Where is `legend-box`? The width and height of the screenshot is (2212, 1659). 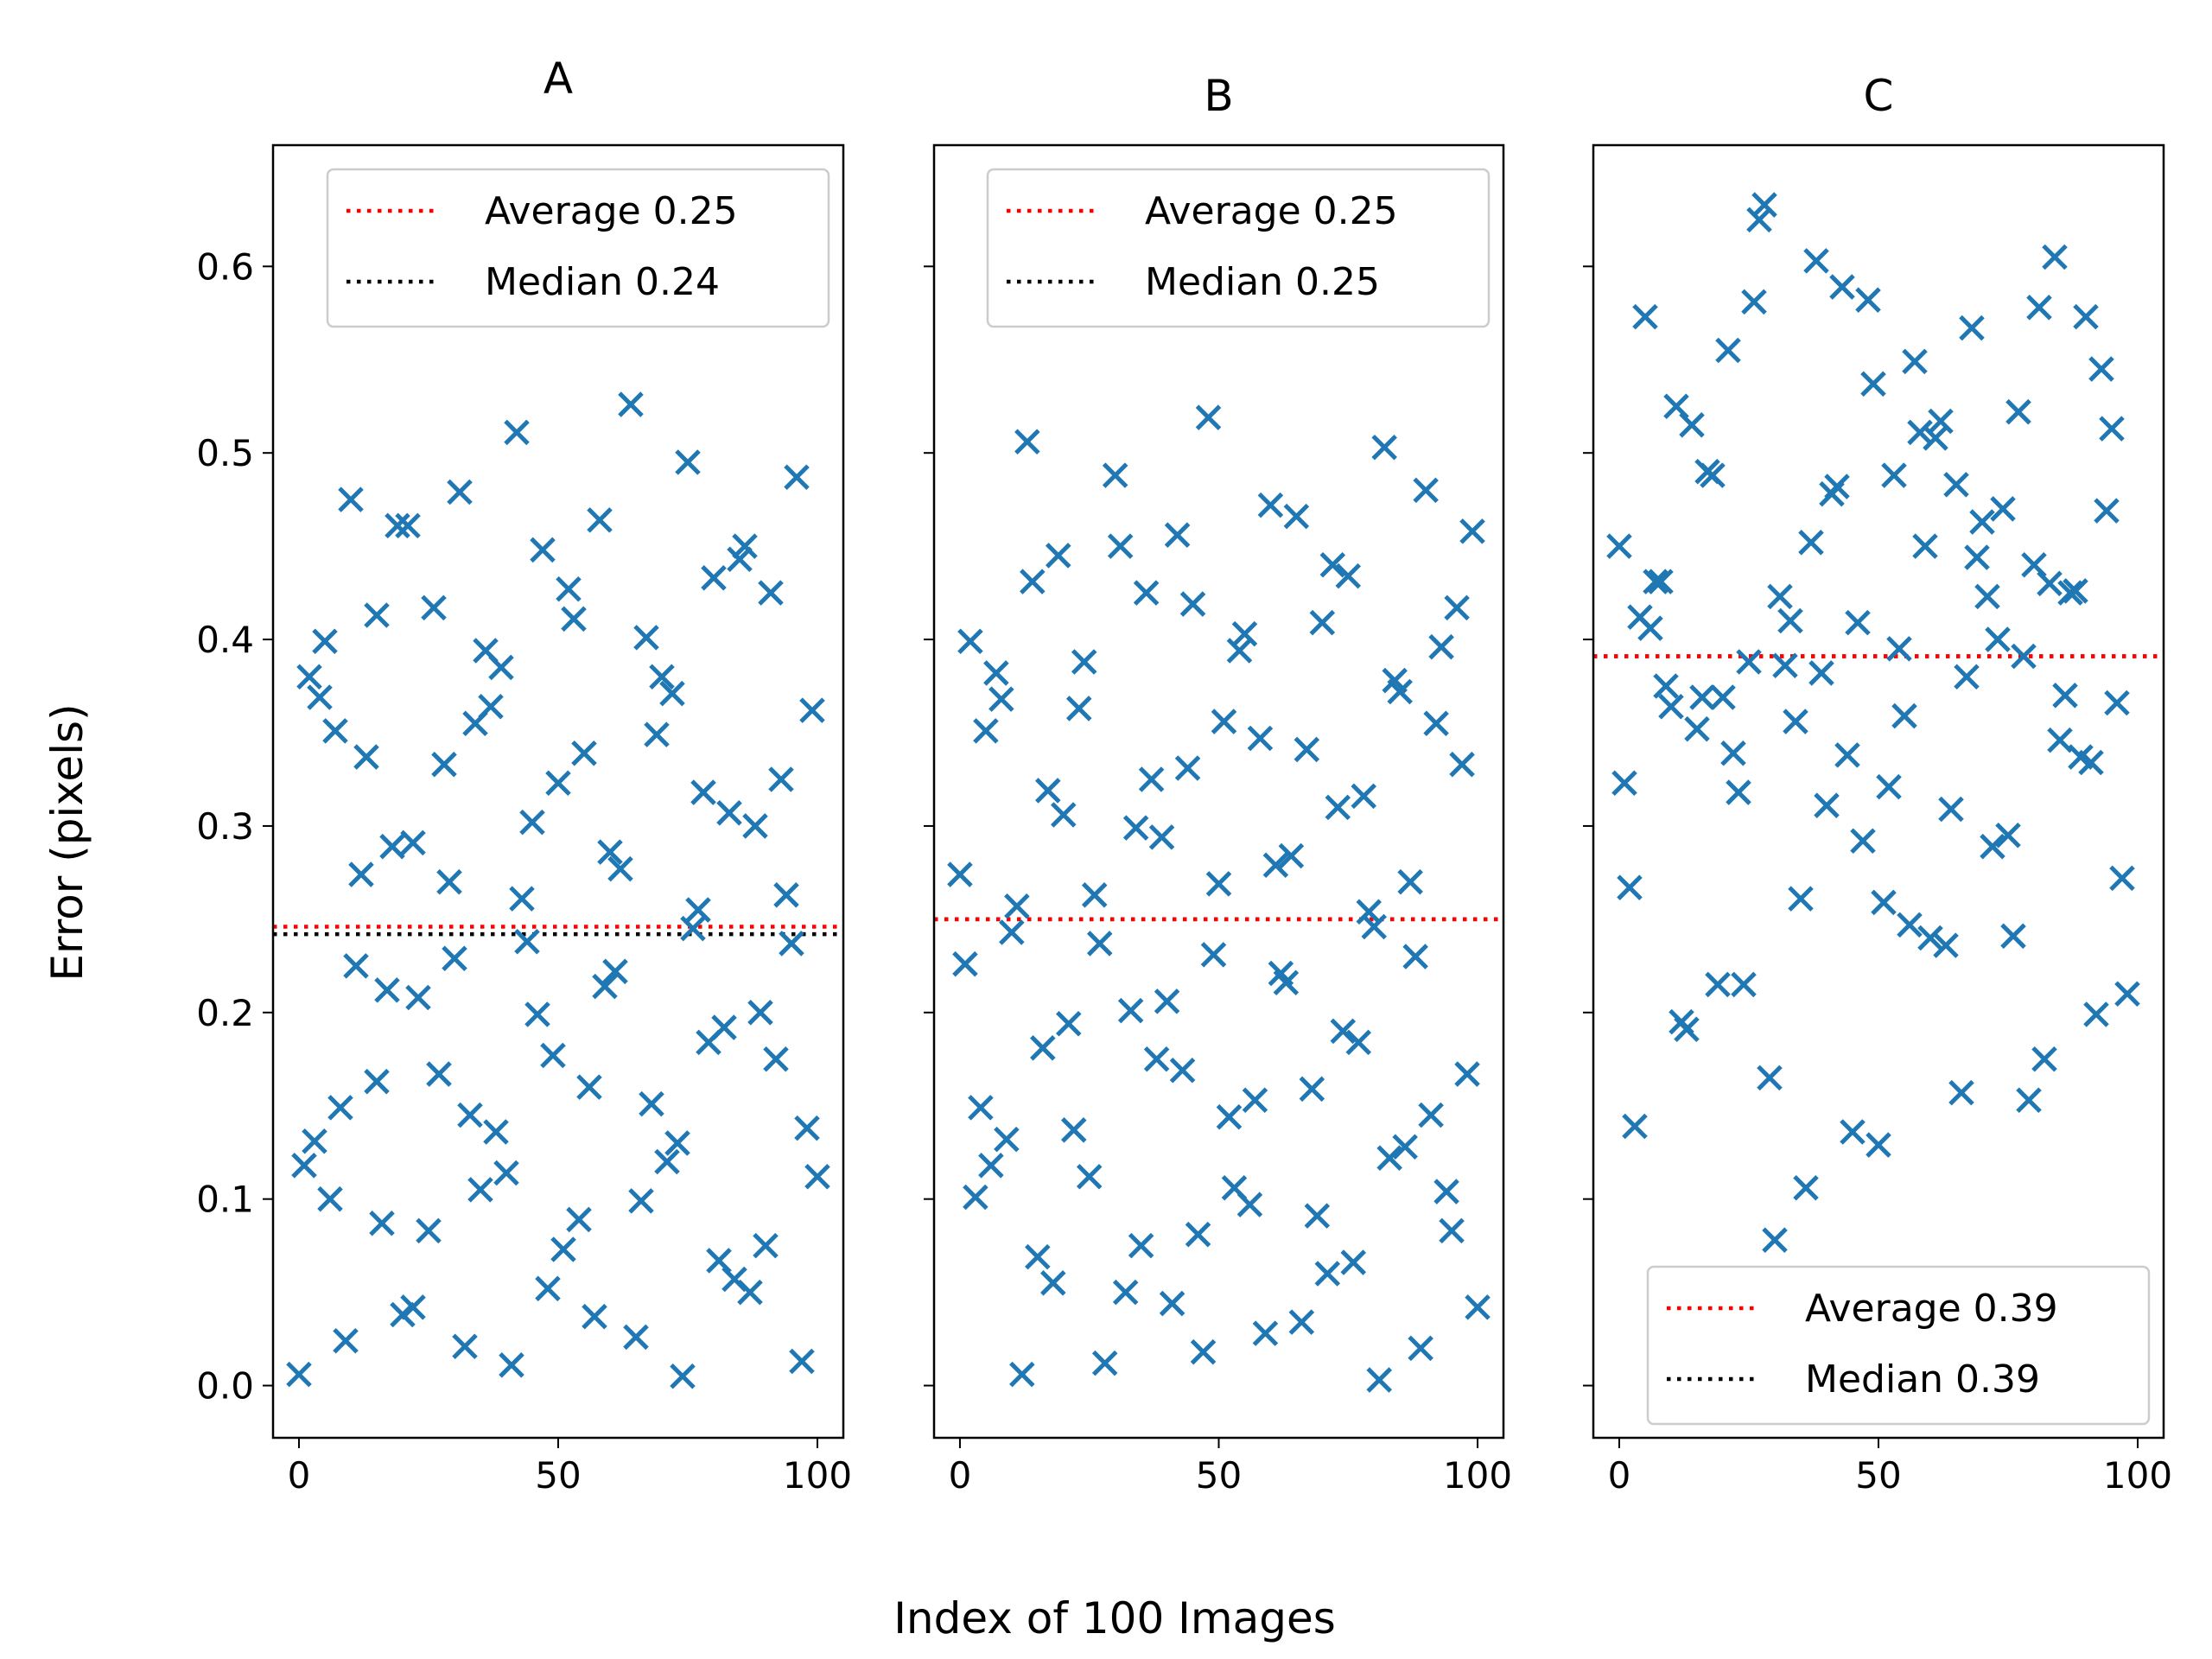 legend-box is located at coordinates (1238, 248).